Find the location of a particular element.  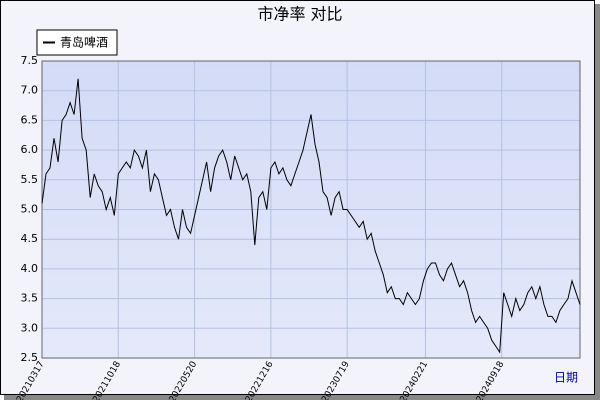

y-tick-label: 2.5 is located at coordinates (30, 357).